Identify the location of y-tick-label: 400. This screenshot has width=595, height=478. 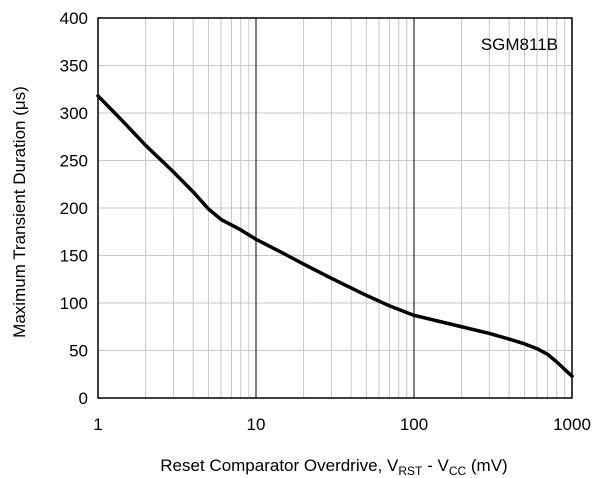
(74, 18).